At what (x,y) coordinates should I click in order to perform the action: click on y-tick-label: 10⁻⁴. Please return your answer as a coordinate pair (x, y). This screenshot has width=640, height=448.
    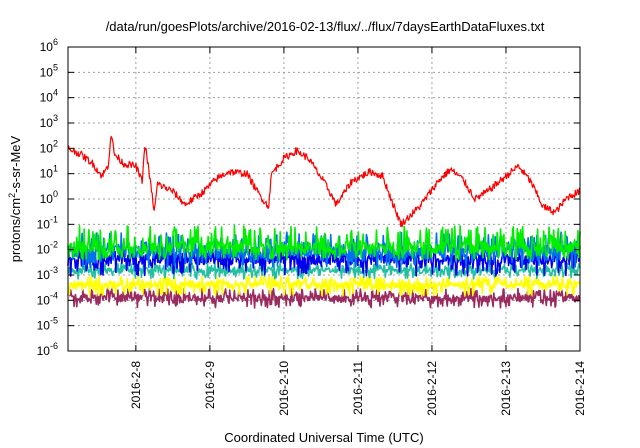
    Looking at the image, I should click on (47, 298).